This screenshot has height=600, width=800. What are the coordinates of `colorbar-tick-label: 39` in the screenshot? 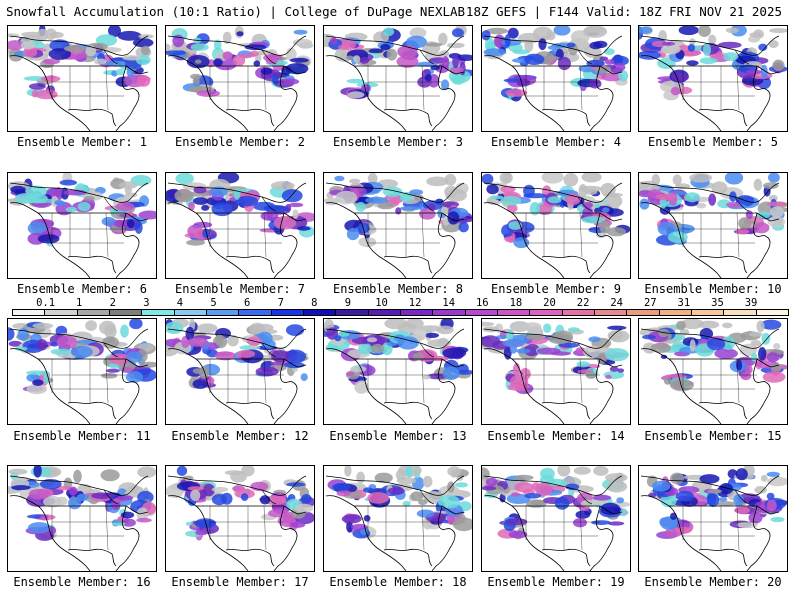 It's located at (751, 303).